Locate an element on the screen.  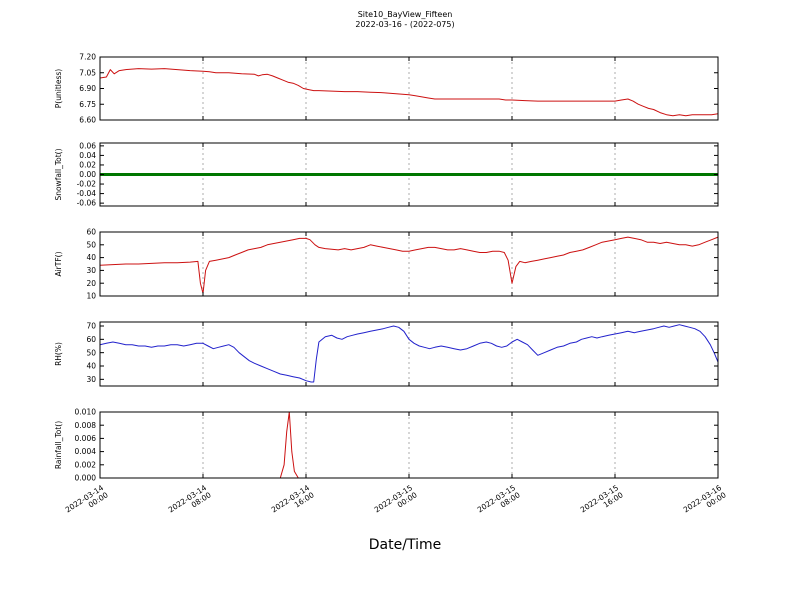
x-tick-label: 2022-03-1500:00 is located at coordinates (396, 502).